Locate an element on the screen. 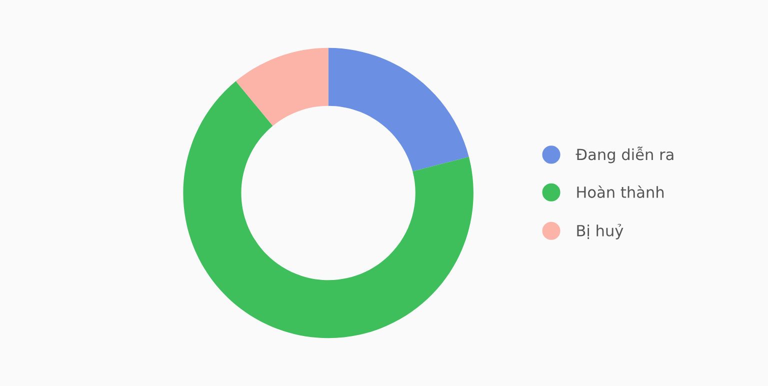 The image size is (768, 386). legend-label: Bị huỷ is located at coordinates (600, 232).